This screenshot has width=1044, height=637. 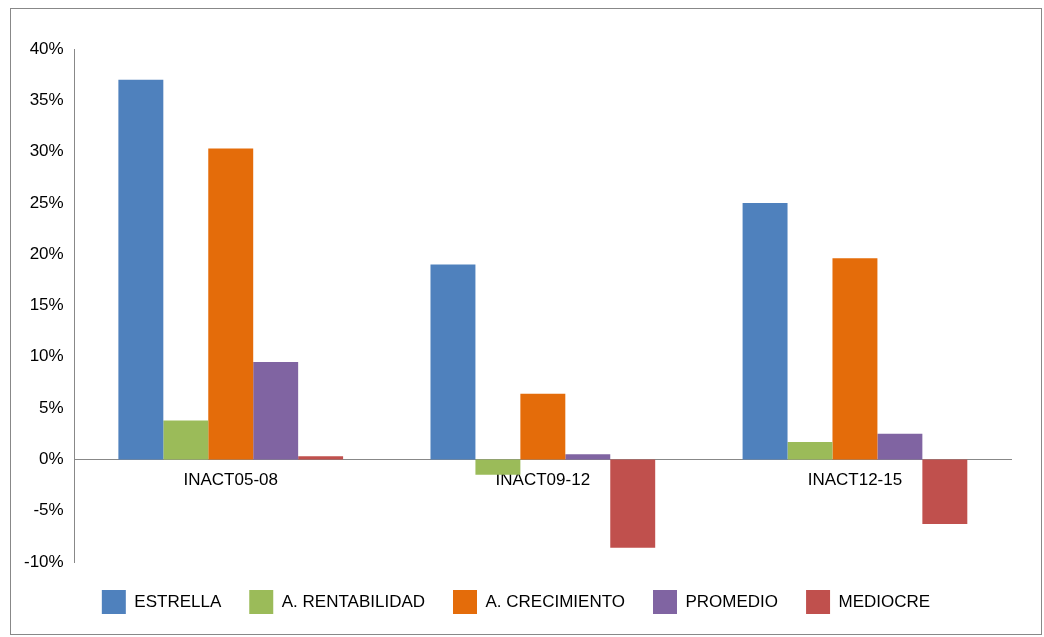 What do you see at coordinates (178, 601) in the screenshot?
I see `legend-label: ESTRELLA` at bounding box center [178, 601].